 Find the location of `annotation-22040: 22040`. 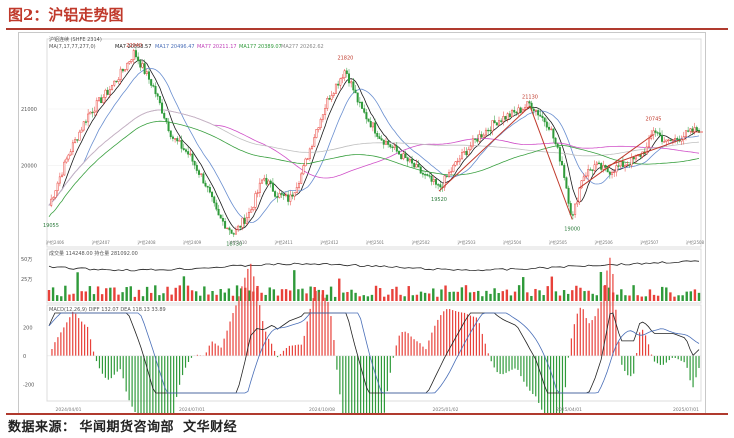

annotation-22040: 22040 is located at coordinates (134, 46).